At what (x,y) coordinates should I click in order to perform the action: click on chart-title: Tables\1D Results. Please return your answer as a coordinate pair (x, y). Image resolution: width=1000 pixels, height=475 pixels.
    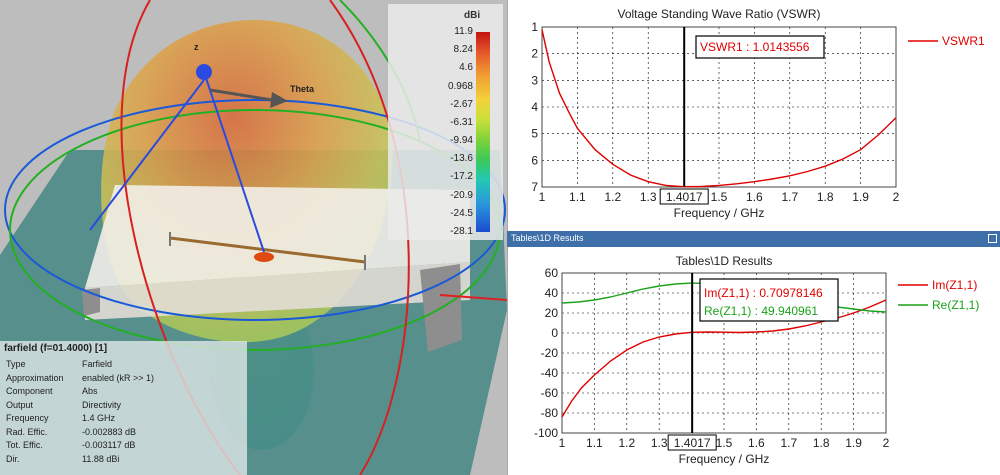
    Looking at the image, I should click on (724, 261).